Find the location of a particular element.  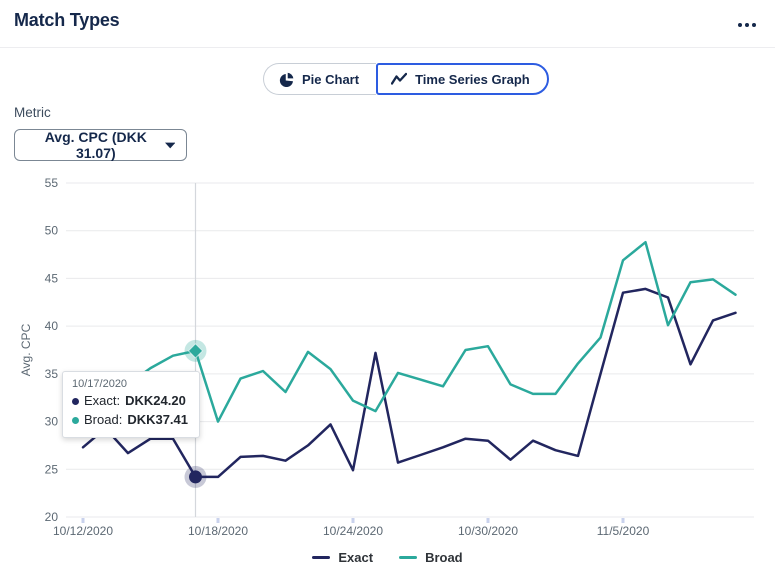

y-axis-title: Avg. CPC is located at coordinates (26, 349).